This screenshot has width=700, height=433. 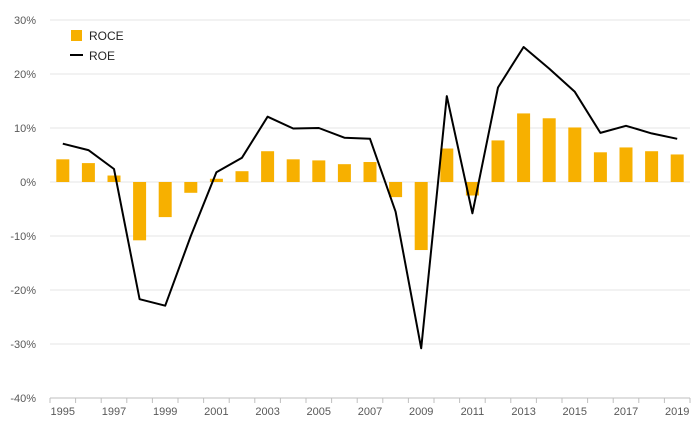 I want to click on x-tick-label: 2003, so click(x=267, y=412).